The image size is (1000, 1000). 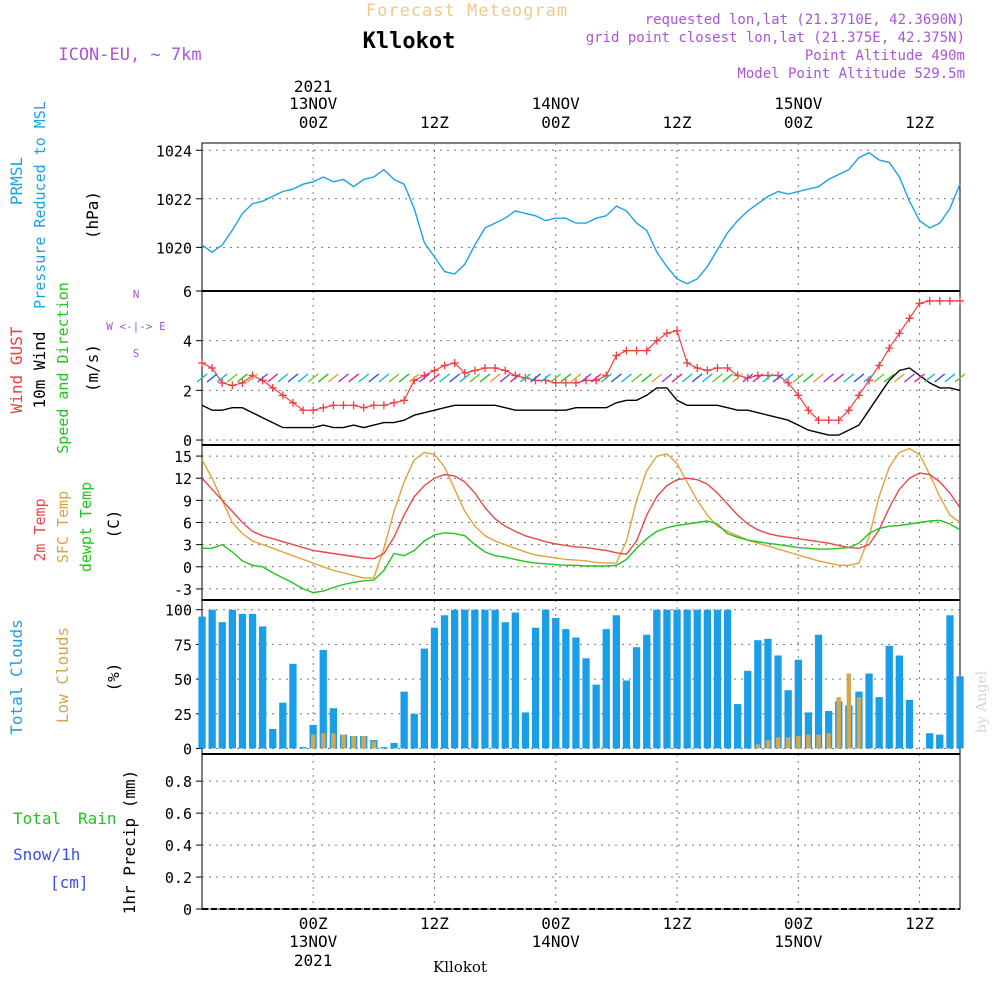 I want to click on y-tick-label: 0.8, so click(x=178, y=782).